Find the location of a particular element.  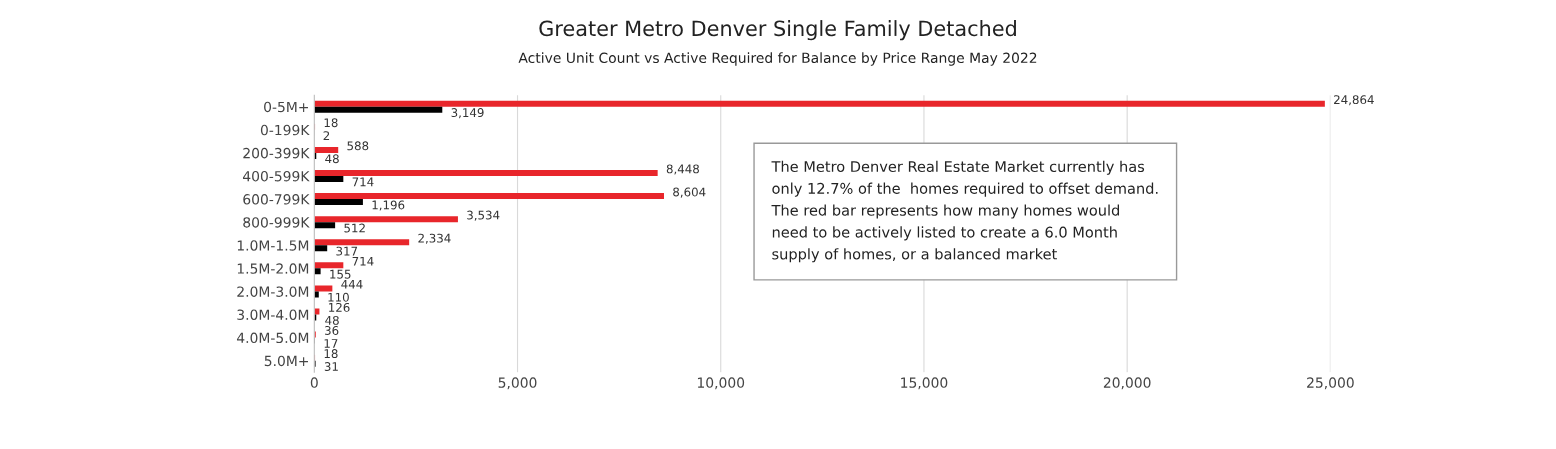

x-tick-label: 0 is located at coordinates (314, 382).